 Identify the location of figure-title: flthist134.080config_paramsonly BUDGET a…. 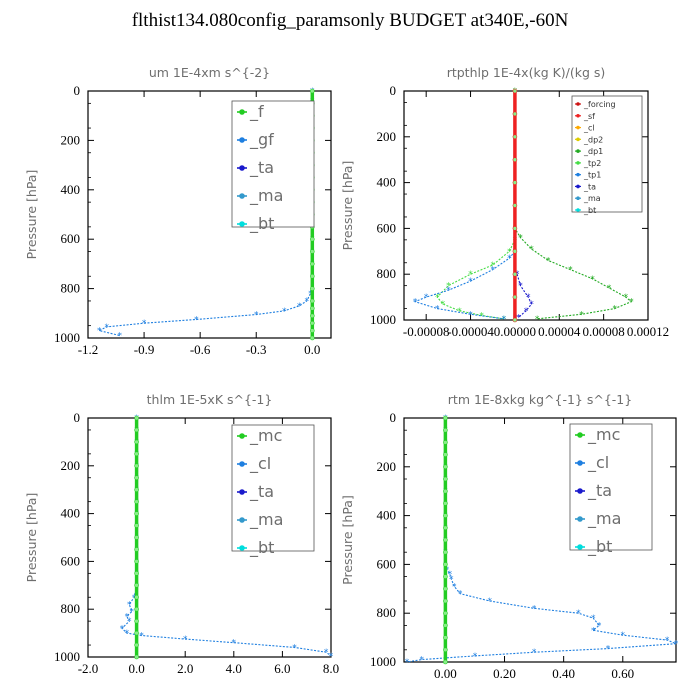
(350, 20).